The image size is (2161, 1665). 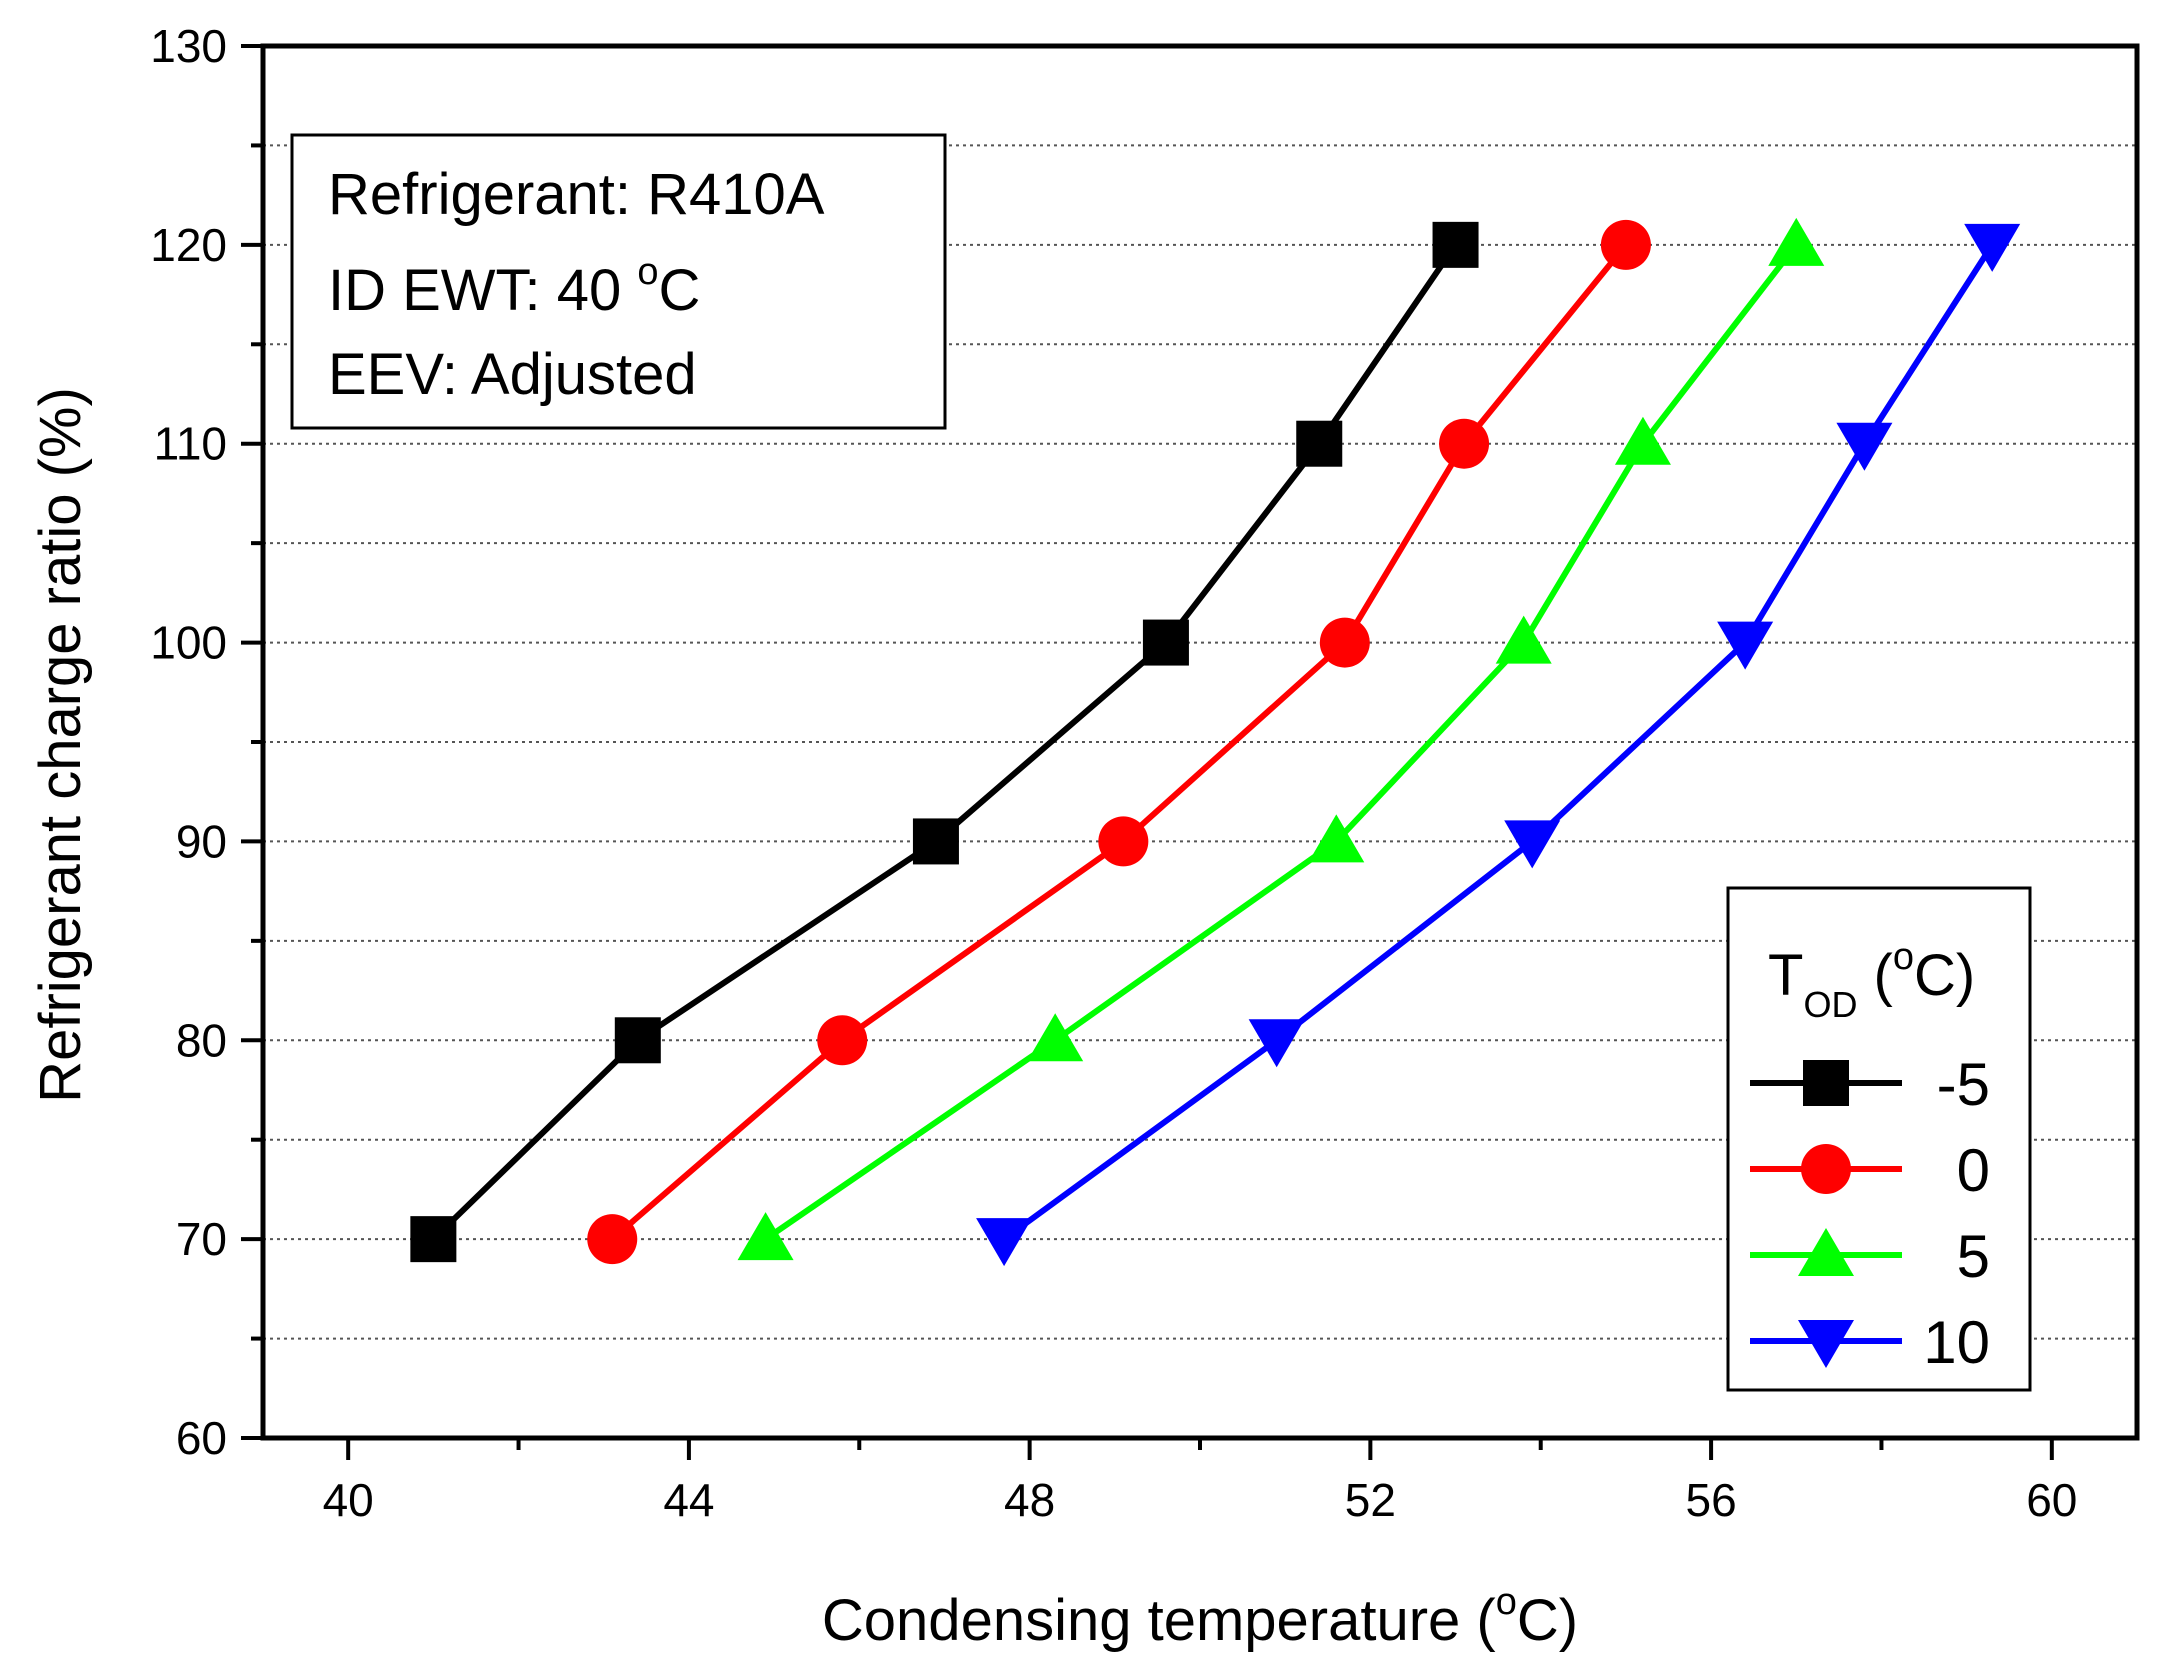 I want to click on y-tick-label: 130, so click(x=188, y=46).